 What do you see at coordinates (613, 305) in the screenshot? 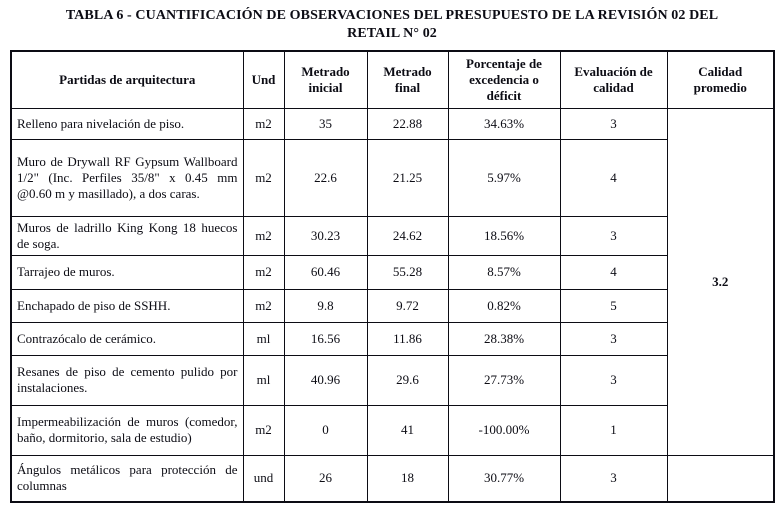
I see `cell-evaluacion: 5` at bounding box center [613, 305].